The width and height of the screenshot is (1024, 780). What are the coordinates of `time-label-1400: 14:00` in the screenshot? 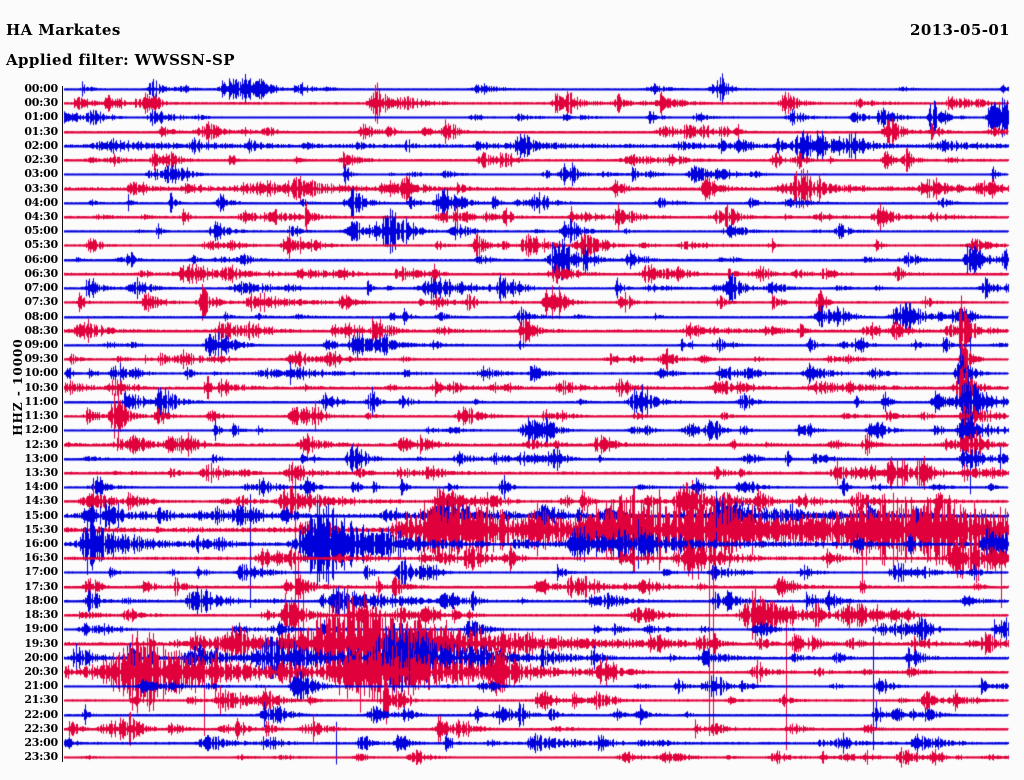 It's located at (41, 487).